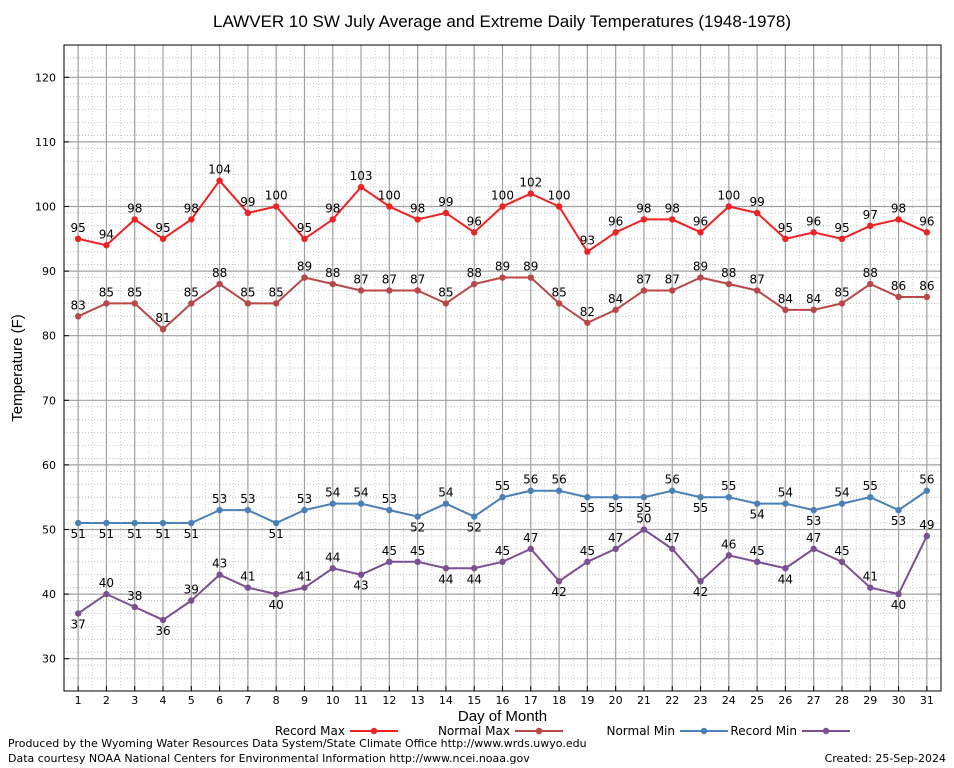 The width and height of the screenshot is (954, 768). Describe the element at coordinates (870, 215) in the screenshot. I see `data-label: 97` at that location.